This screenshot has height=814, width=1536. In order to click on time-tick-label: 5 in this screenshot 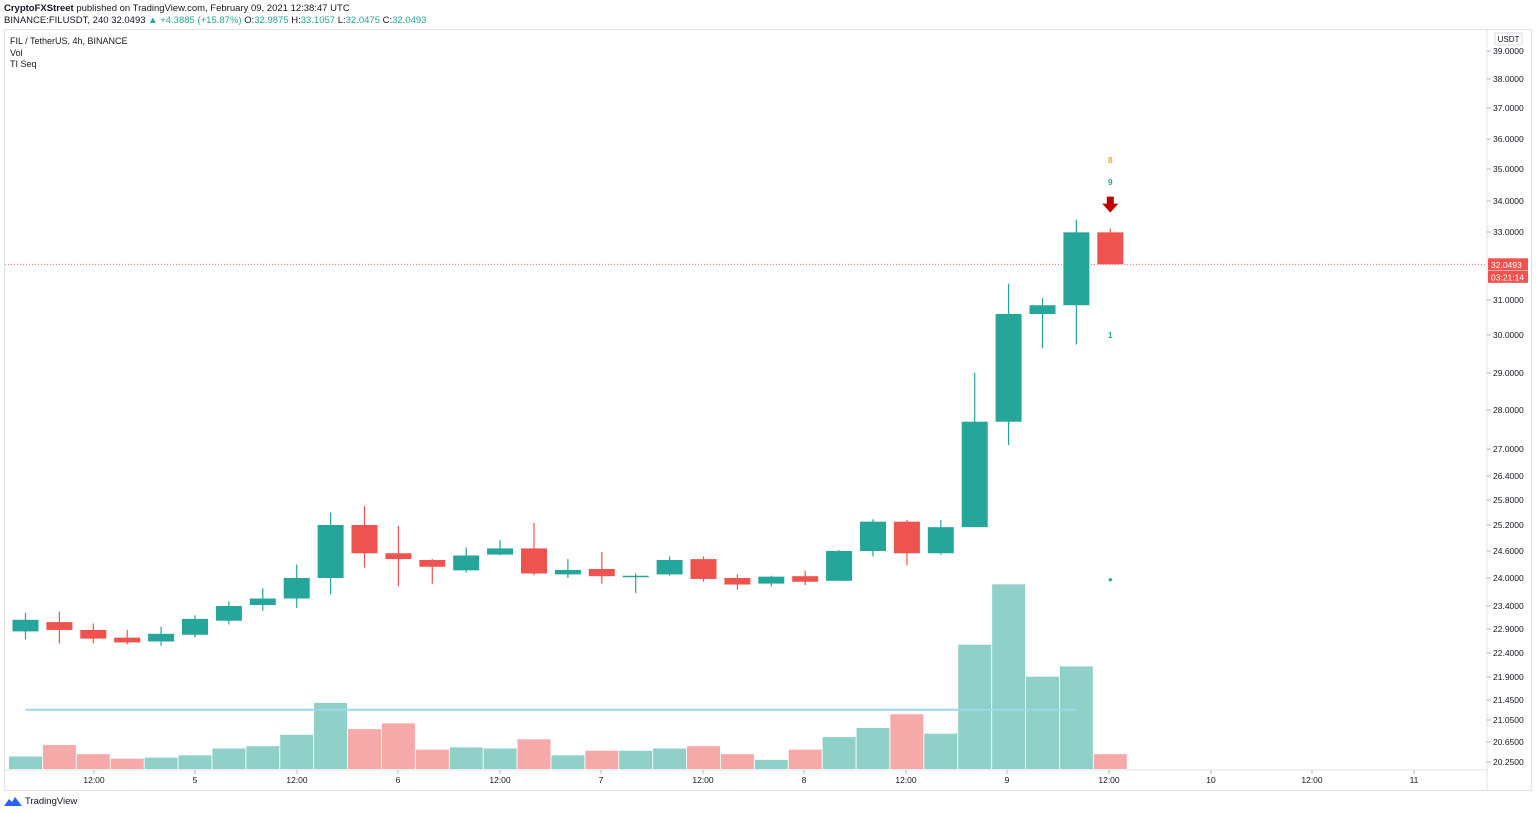, I will do `click(195, 780)`.